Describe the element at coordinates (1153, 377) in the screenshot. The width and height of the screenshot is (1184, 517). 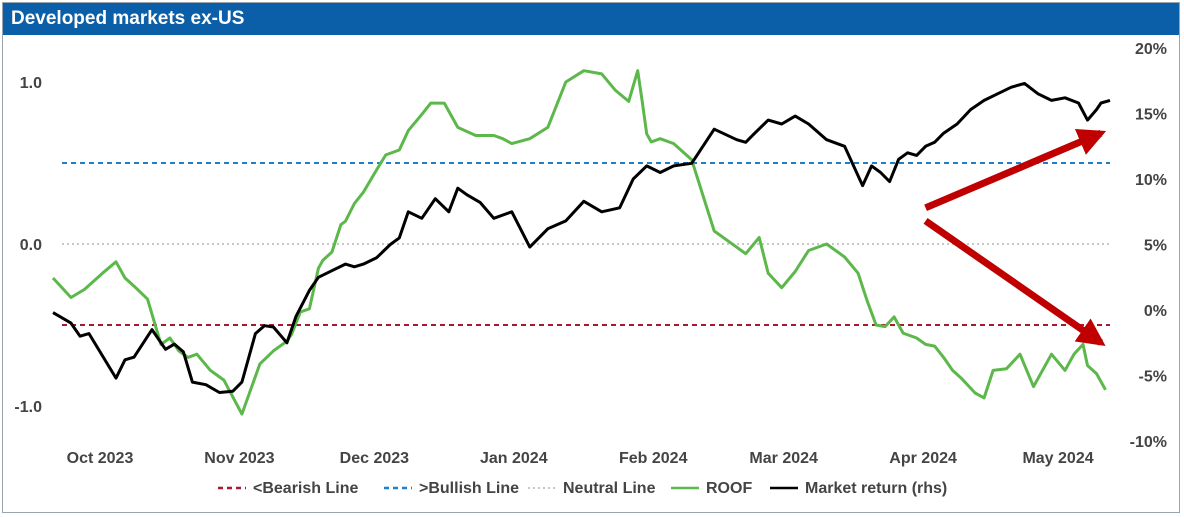
I see `y-right-tick-label: -5%` at that location.